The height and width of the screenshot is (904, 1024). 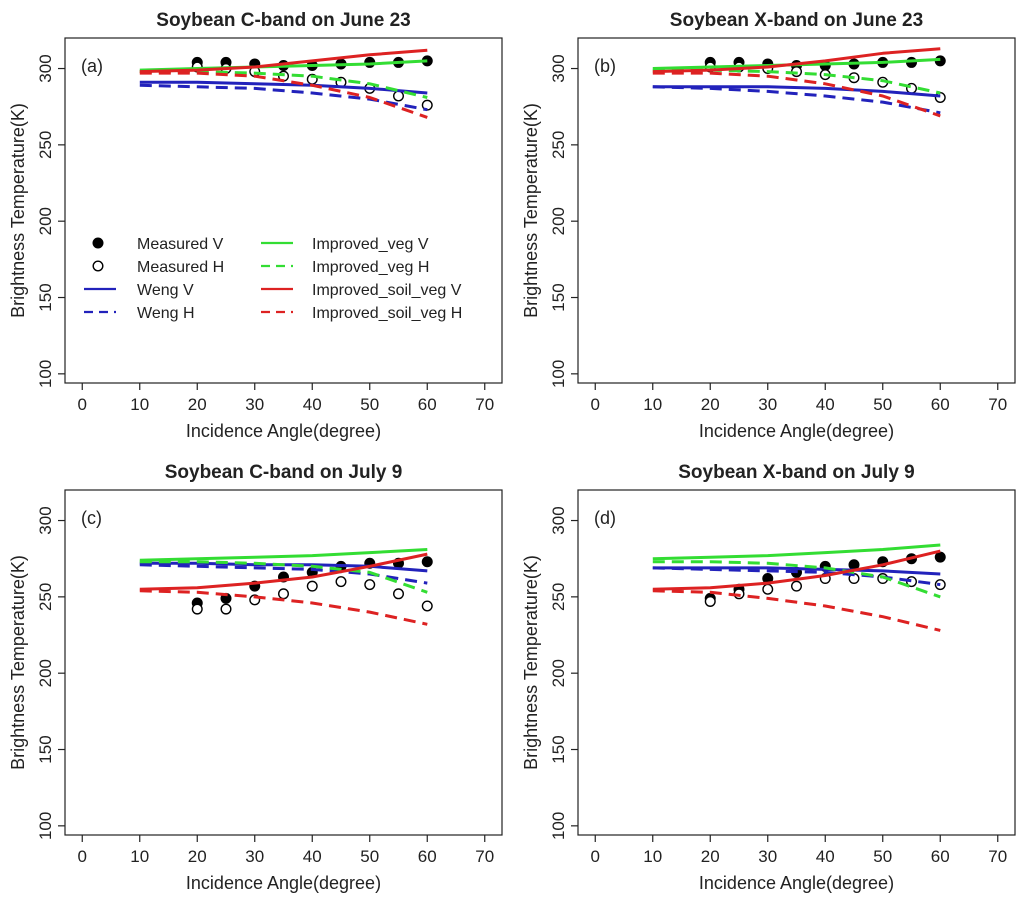 I want to click on panel-b-y-tick-label: 200, so click(x=558, y=221).